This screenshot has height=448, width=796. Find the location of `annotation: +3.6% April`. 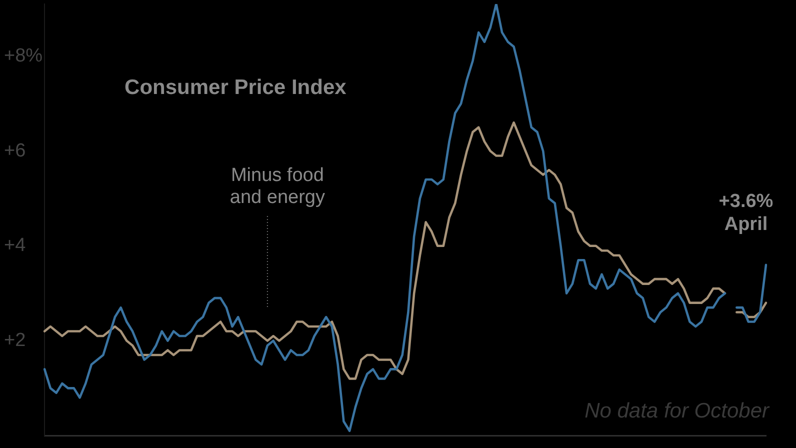

annotation: +3.6% April is located at coordinates (746, 213).